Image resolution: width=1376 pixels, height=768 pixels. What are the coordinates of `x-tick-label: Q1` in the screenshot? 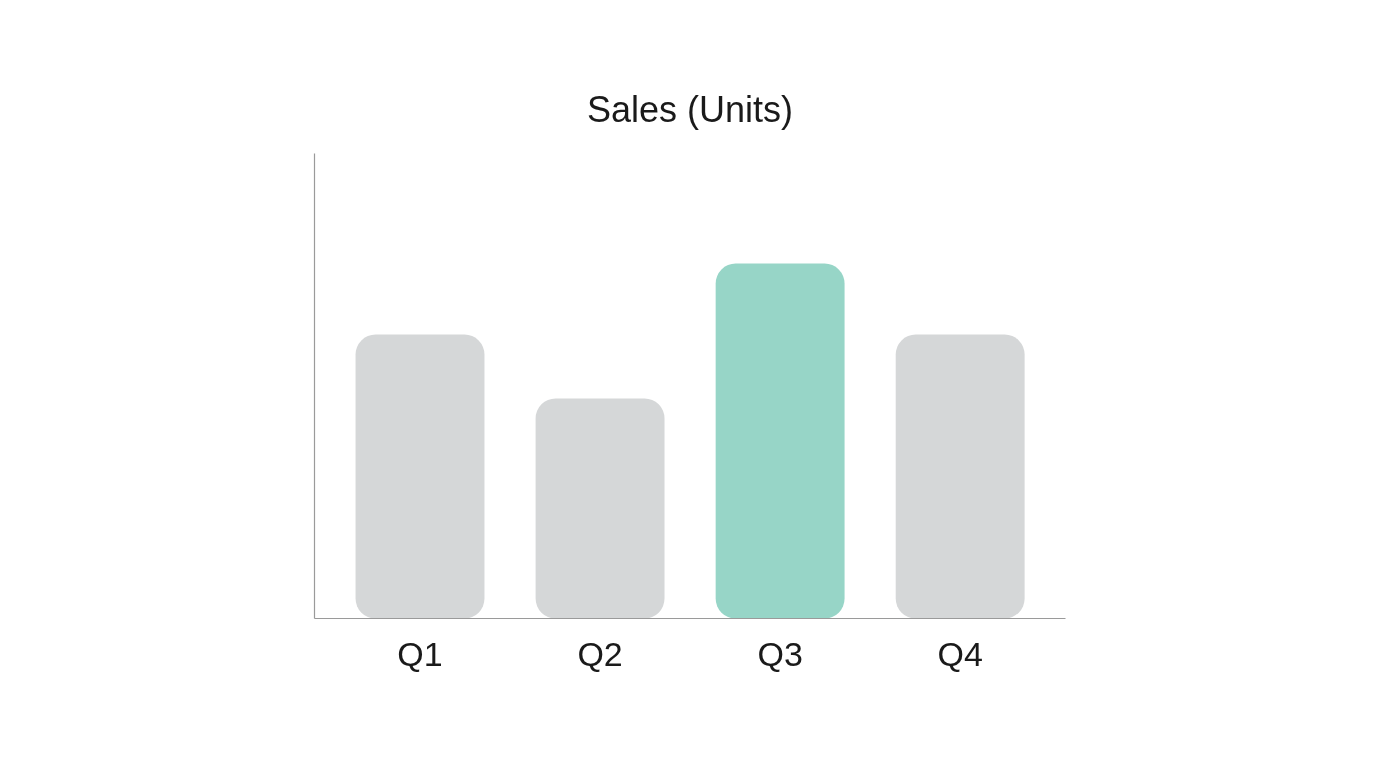 It's located at (420, 653).